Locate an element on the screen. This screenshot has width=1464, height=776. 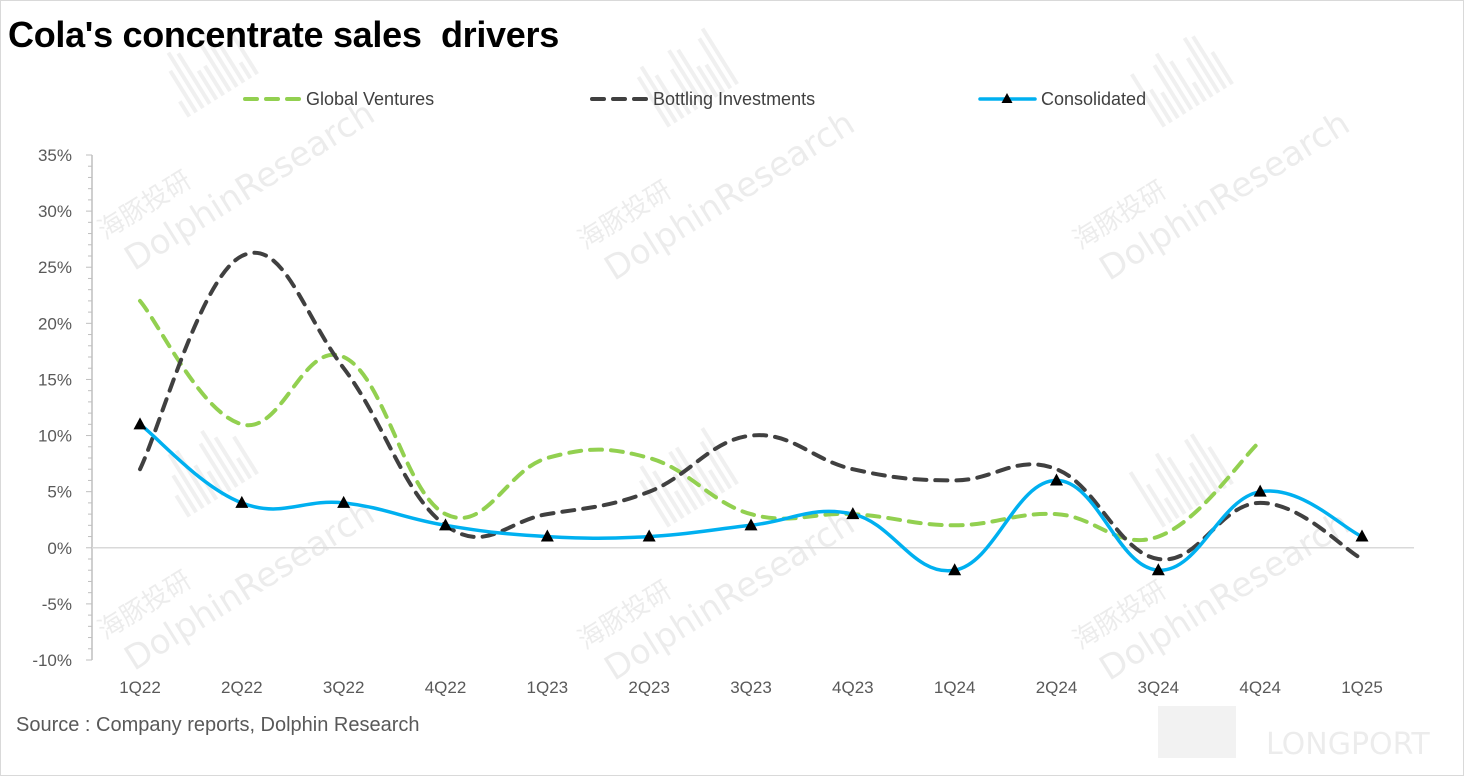
x-tick-label: 3Q23 is located at coordinates (751, 687).